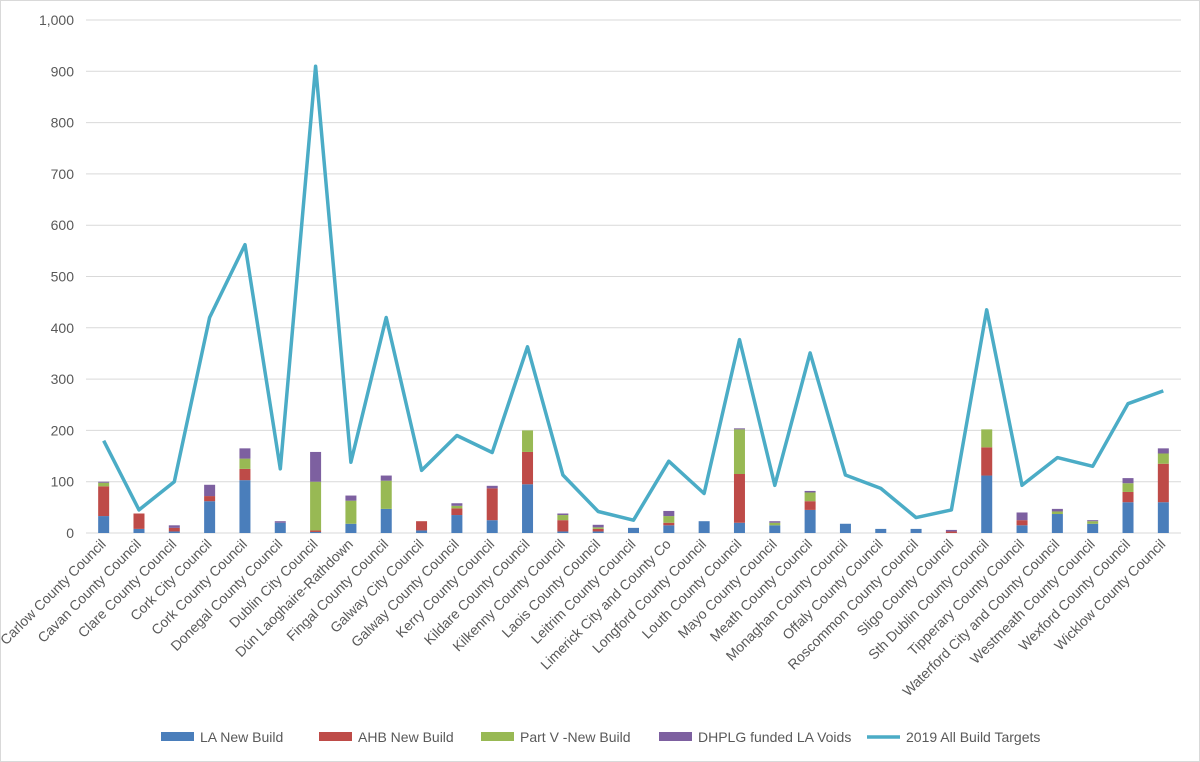  Describe the element at coordinates (63, 71) in the screenshot. I see `y-tick-label: 900` at that location.